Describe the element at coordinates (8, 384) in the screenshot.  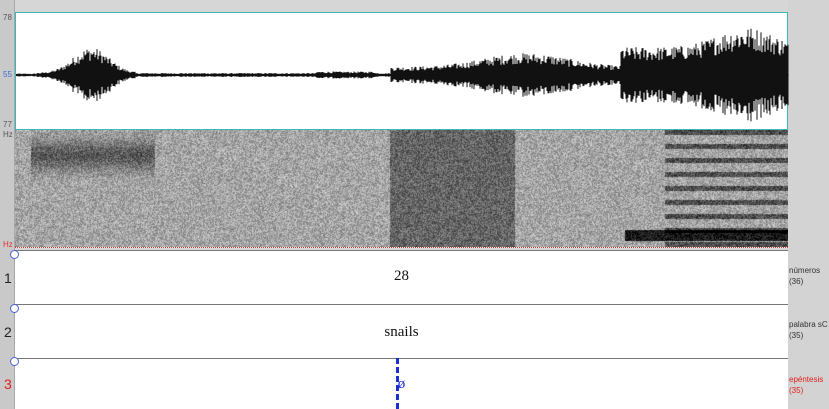
I see `tier-number: 3` at that location.